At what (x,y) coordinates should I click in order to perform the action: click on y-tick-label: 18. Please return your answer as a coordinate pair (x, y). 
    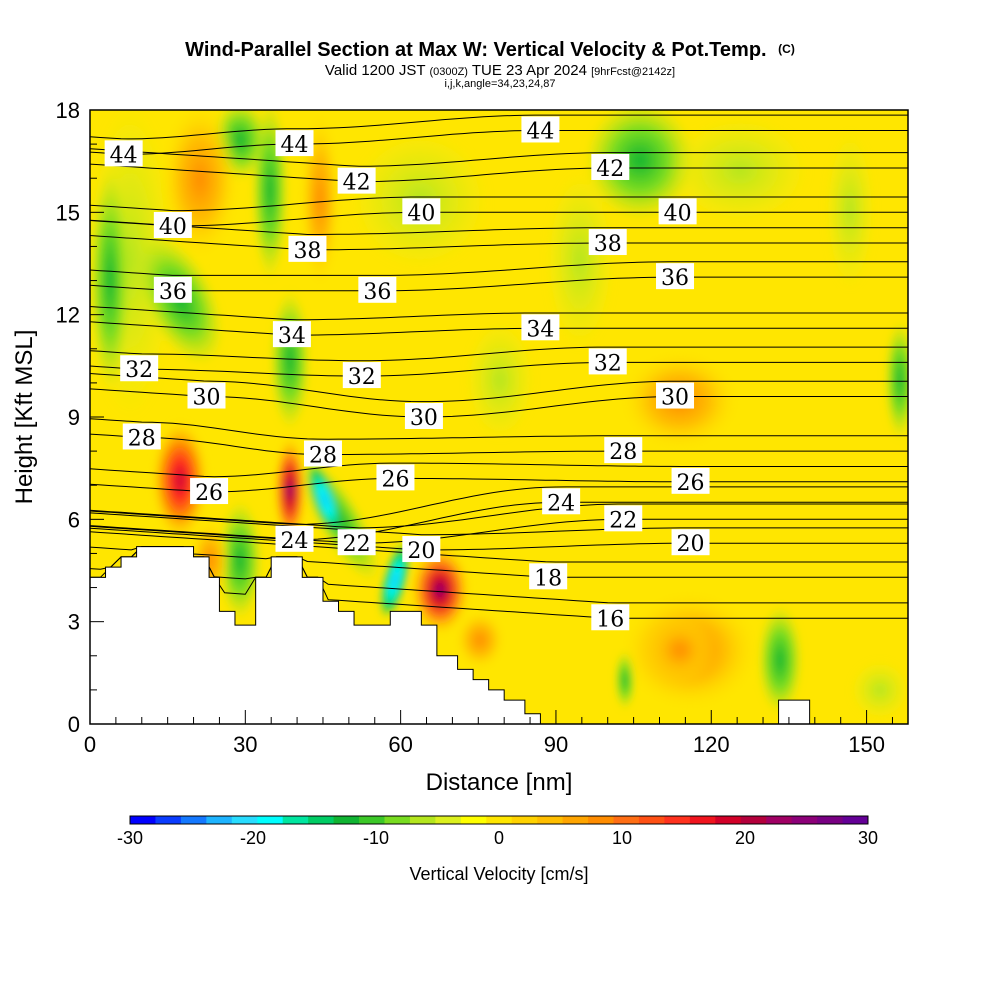
    Looking at the image, I should click on (68, 110).